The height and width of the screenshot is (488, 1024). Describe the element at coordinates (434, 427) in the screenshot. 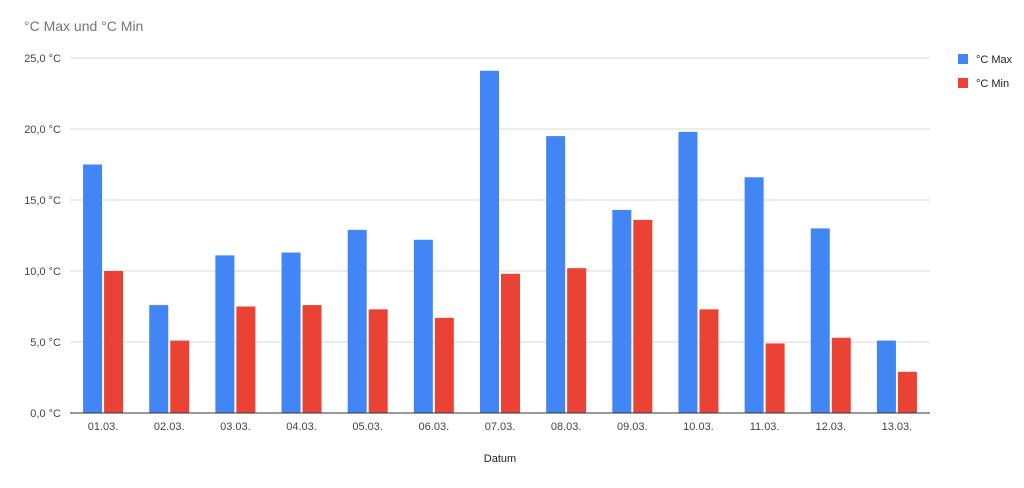

I see `x-tick-label: 06.03.` at that location.